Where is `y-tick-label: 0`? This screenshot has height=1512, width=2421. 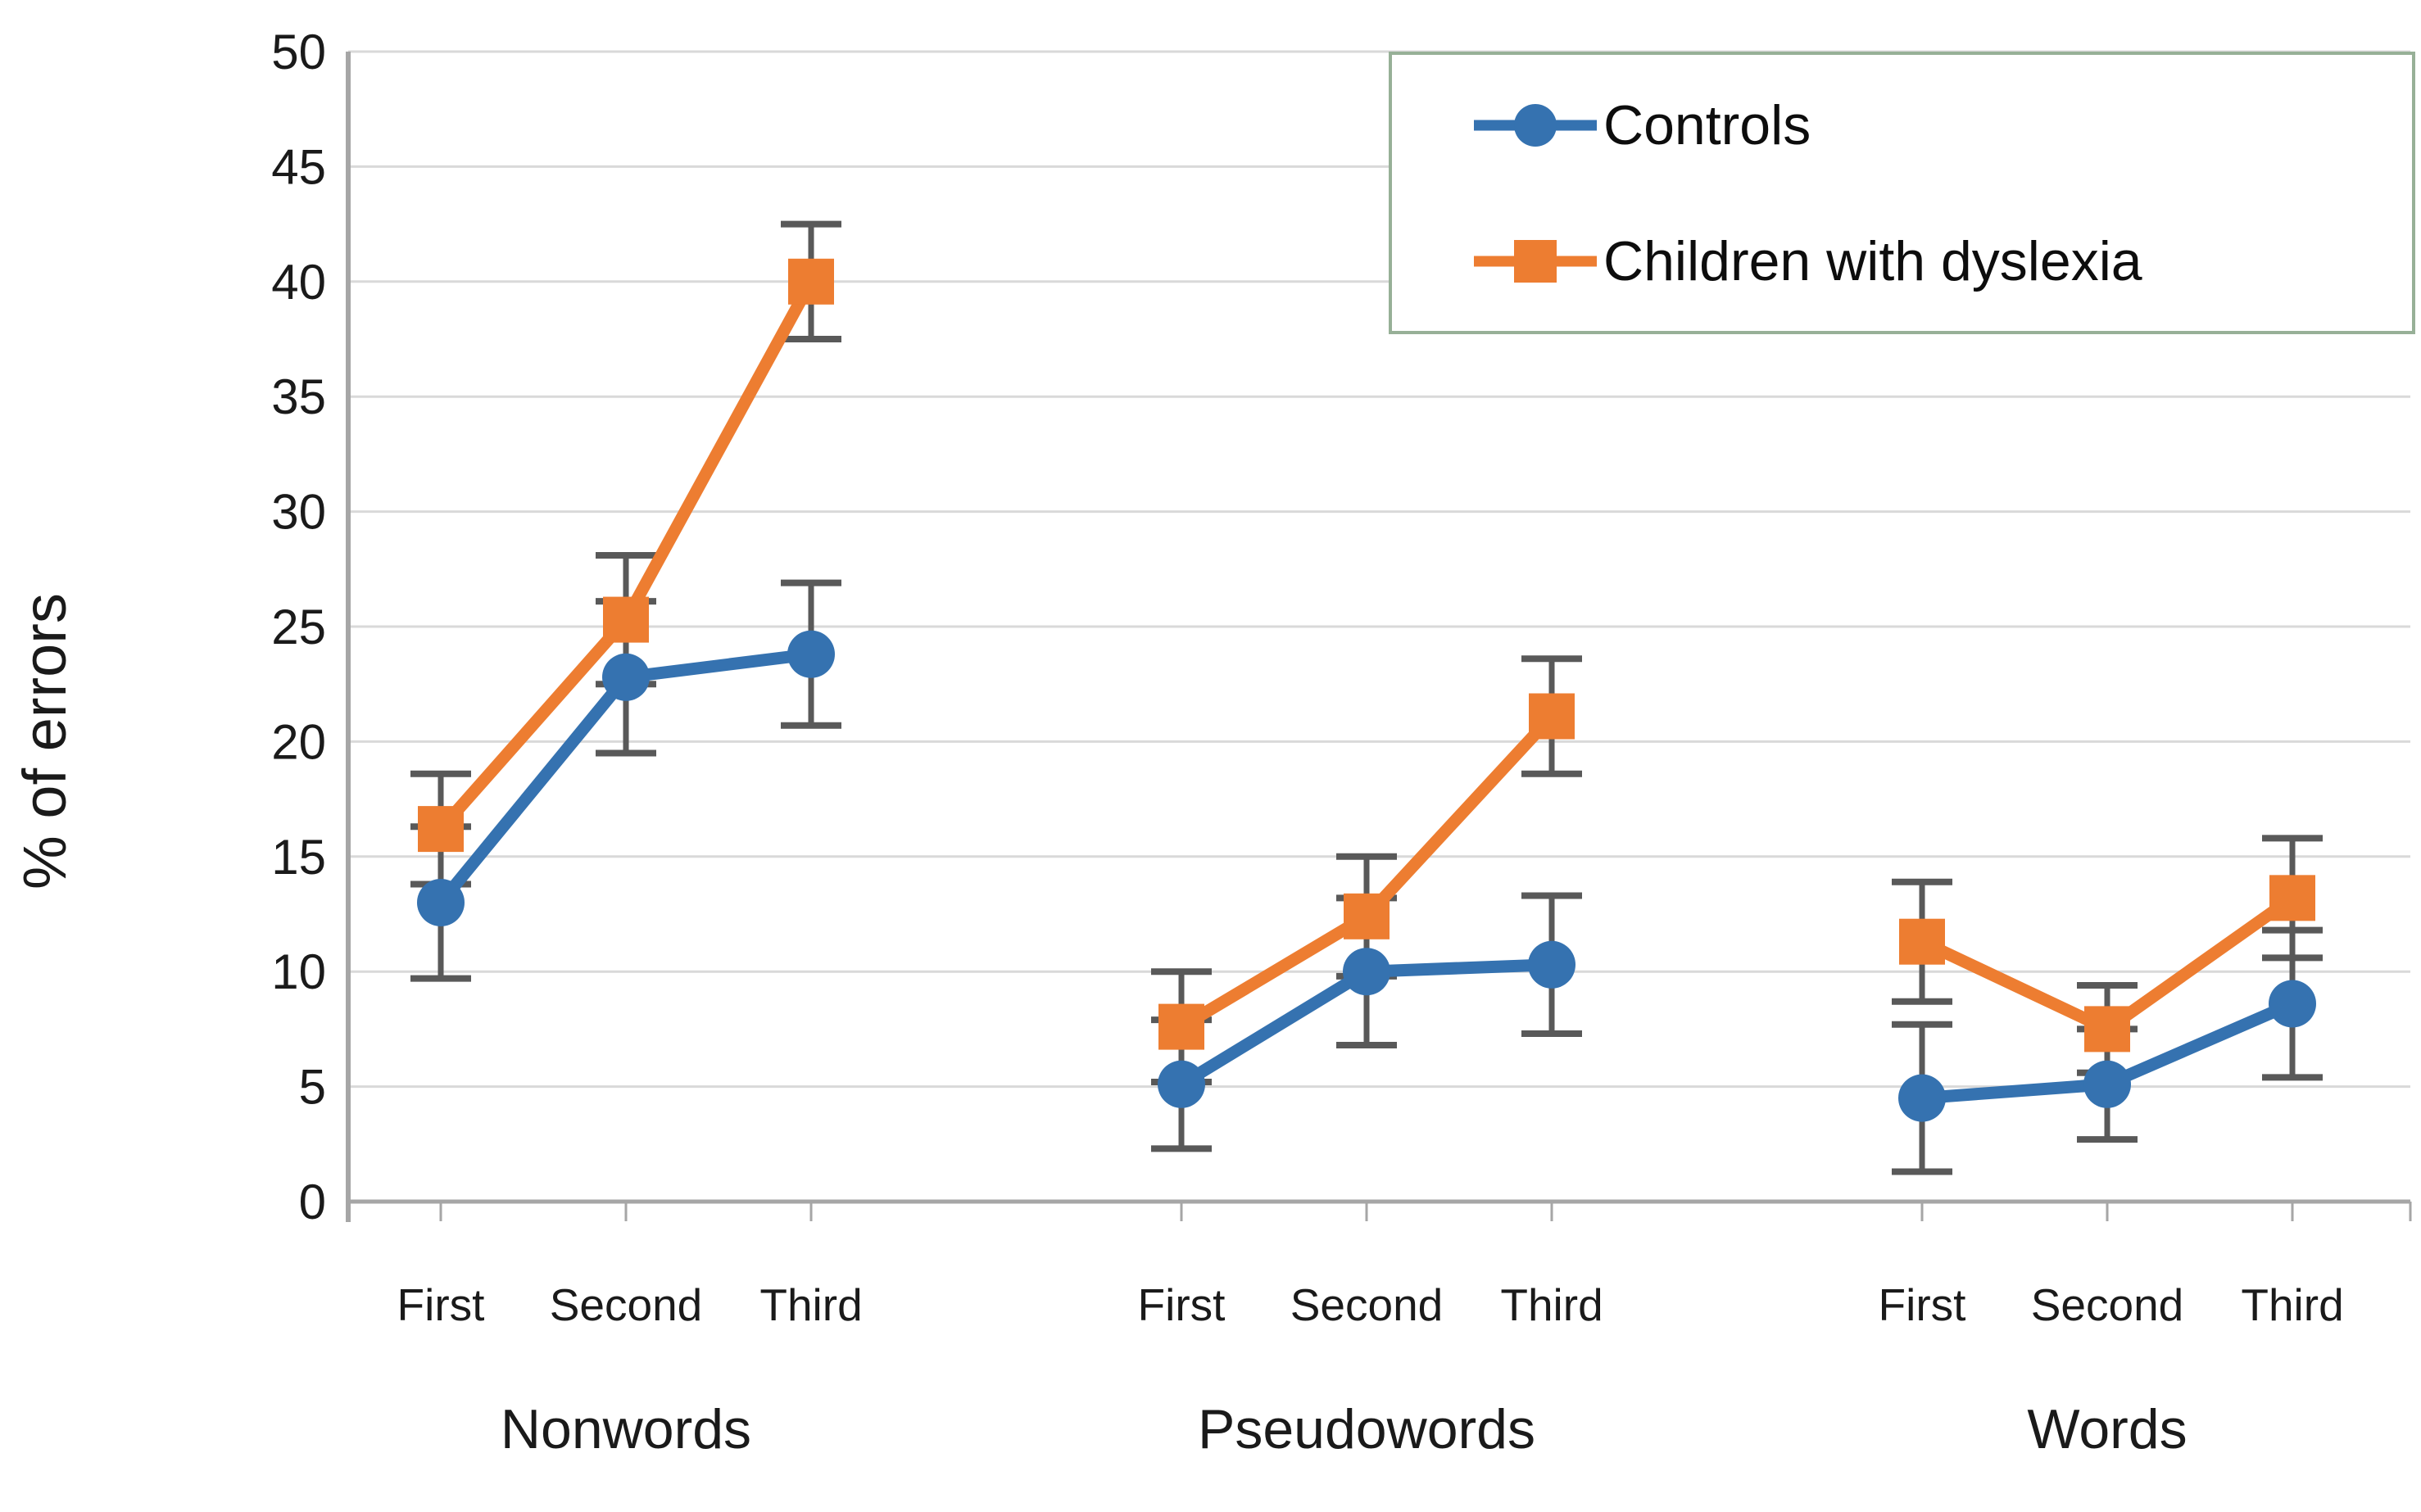 y-tick-label: 0 is located at coordinates (312, 1202).